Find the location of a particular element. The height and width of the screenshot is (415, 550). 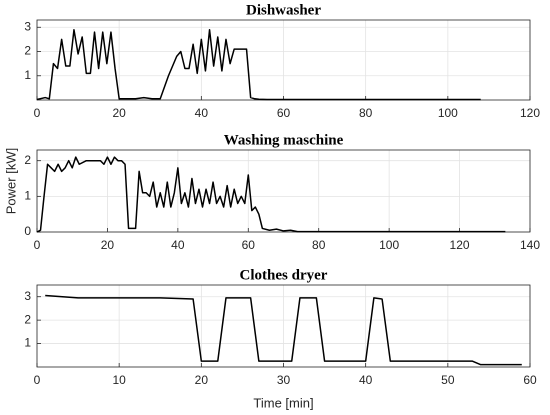

chart-title: Clothes dryer is located at coordinates (284, 275).